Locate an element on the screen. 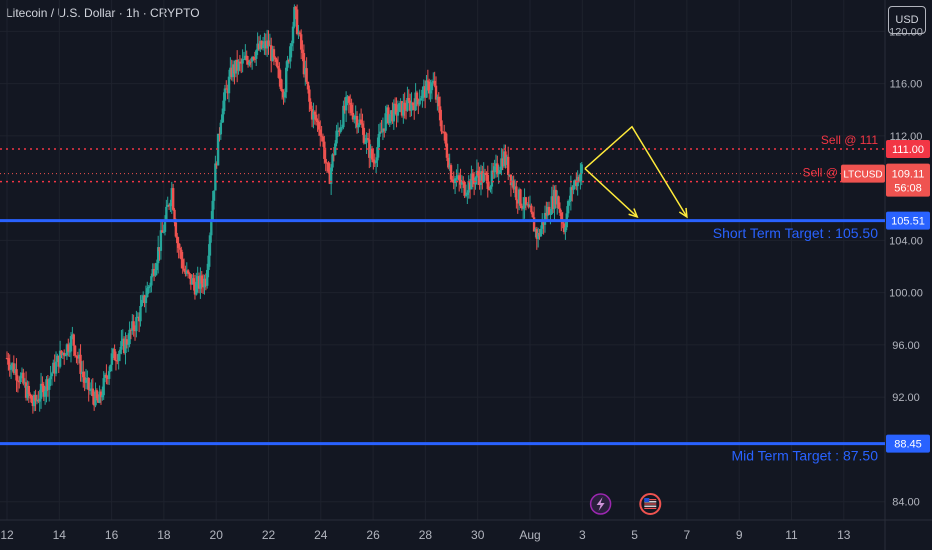 The image size is (932, 550). y-tick-label: 116.00 is located at coordinates (906, 85).